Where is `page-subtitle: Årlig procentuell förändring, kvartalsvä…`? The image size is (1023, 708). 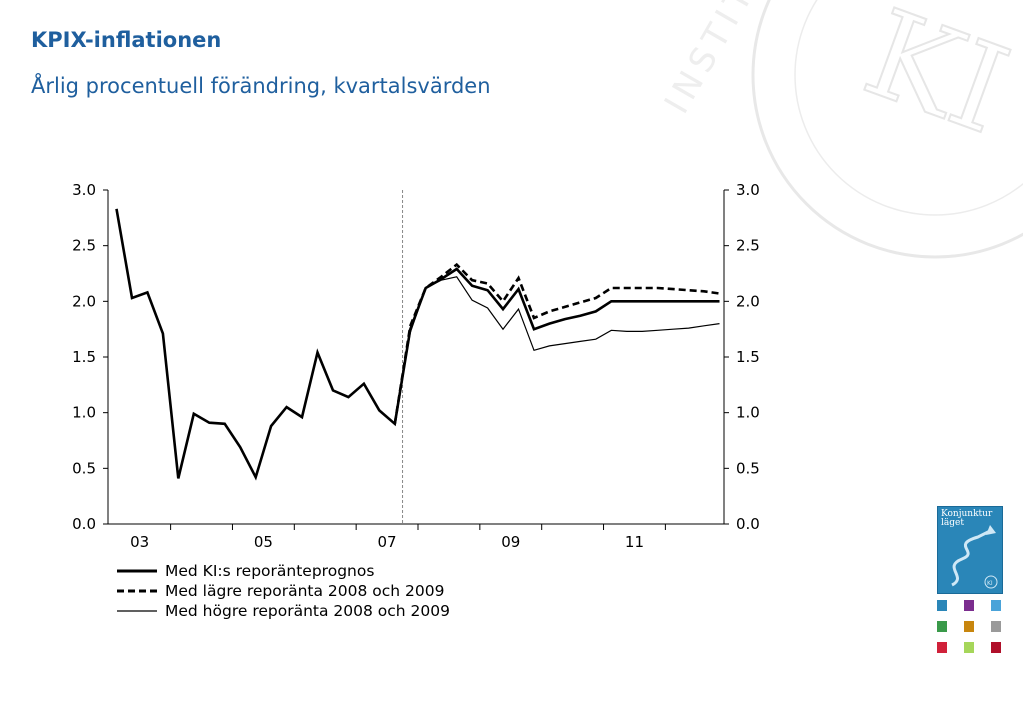 page-subtitle: Årlig procentuell förändring, kvartalsvä… is located at coordinates (261, 86).